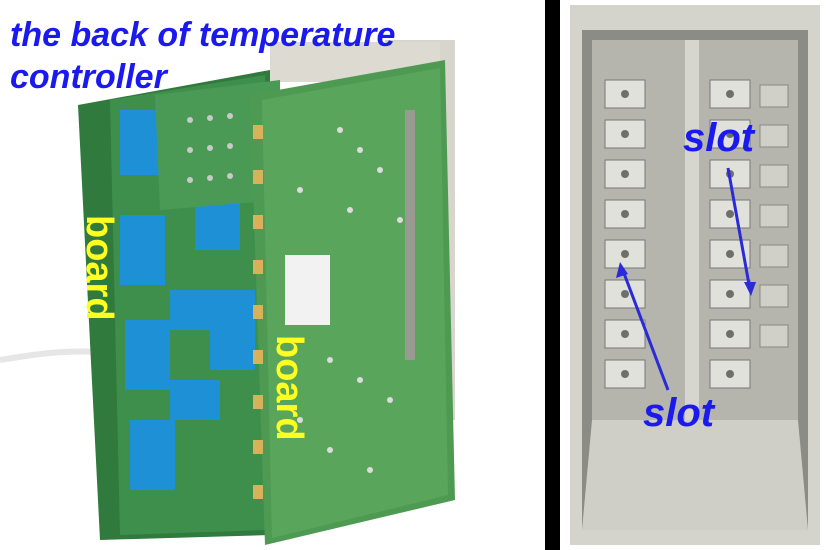 The width and height of the screenshot is (827, 550). What do you see at coordinates (679, 413) in the screenshot?
I see `slot-label-bottom: slot` at bounding box center [679, 413].